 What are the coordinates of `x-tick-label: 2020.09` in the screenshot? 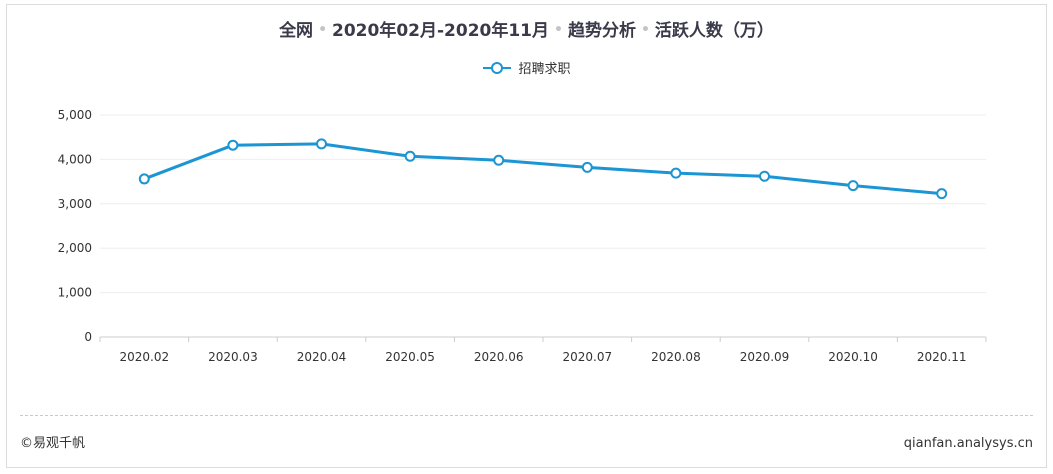 It's located at (765, 357).